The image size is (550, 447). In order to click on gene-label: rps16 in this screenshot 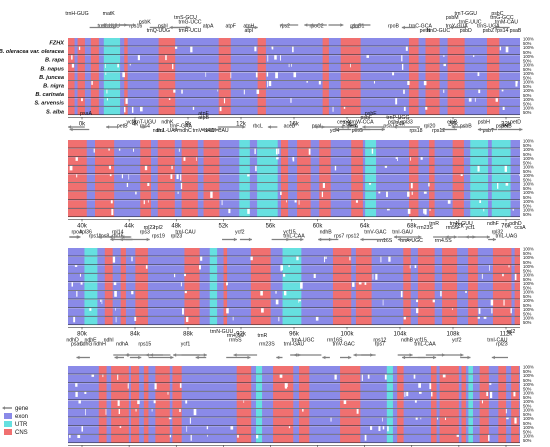, I will do `click(135, 27)`.